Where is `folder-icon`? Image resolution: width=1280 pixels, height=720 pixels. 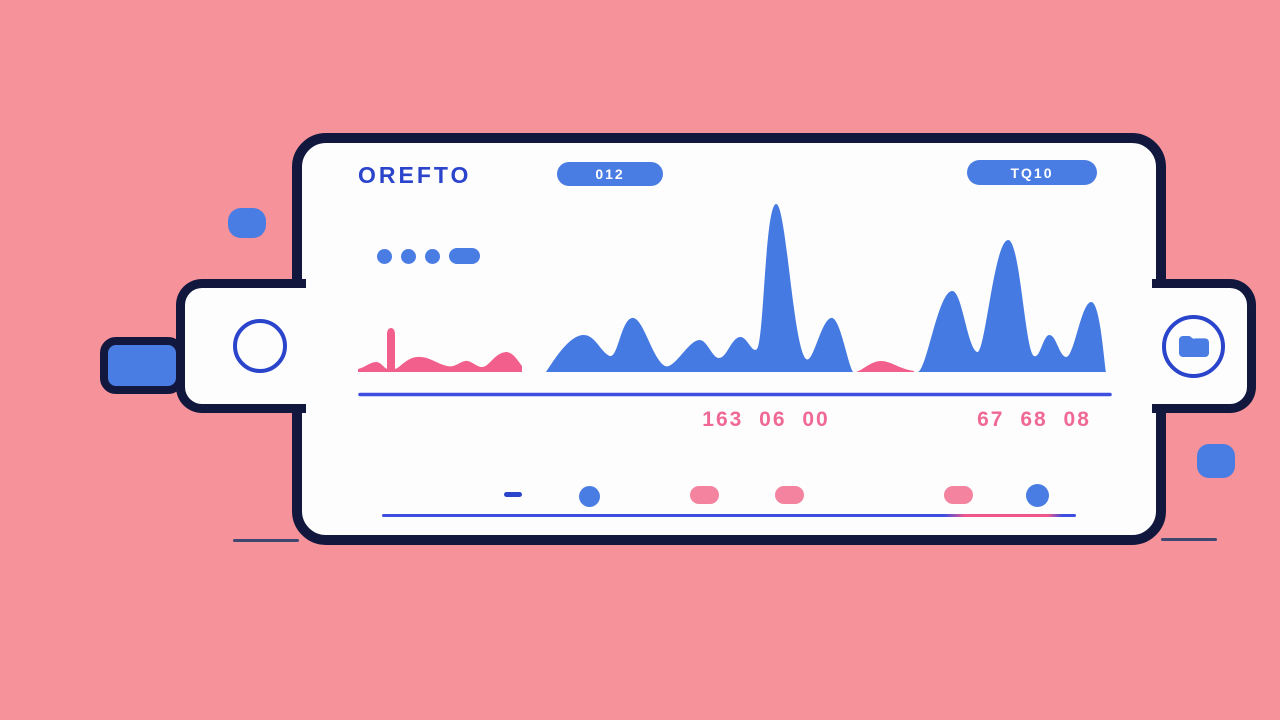 folder-icon is located at coordinates (1193, 346).